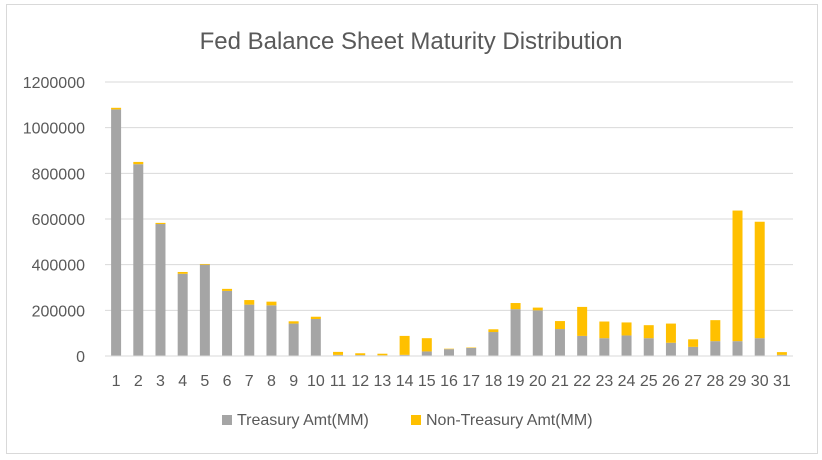 The width and height of the screenshot is (822, 460). I want to click on y-tick-label: 1200000, so click(54, 83).